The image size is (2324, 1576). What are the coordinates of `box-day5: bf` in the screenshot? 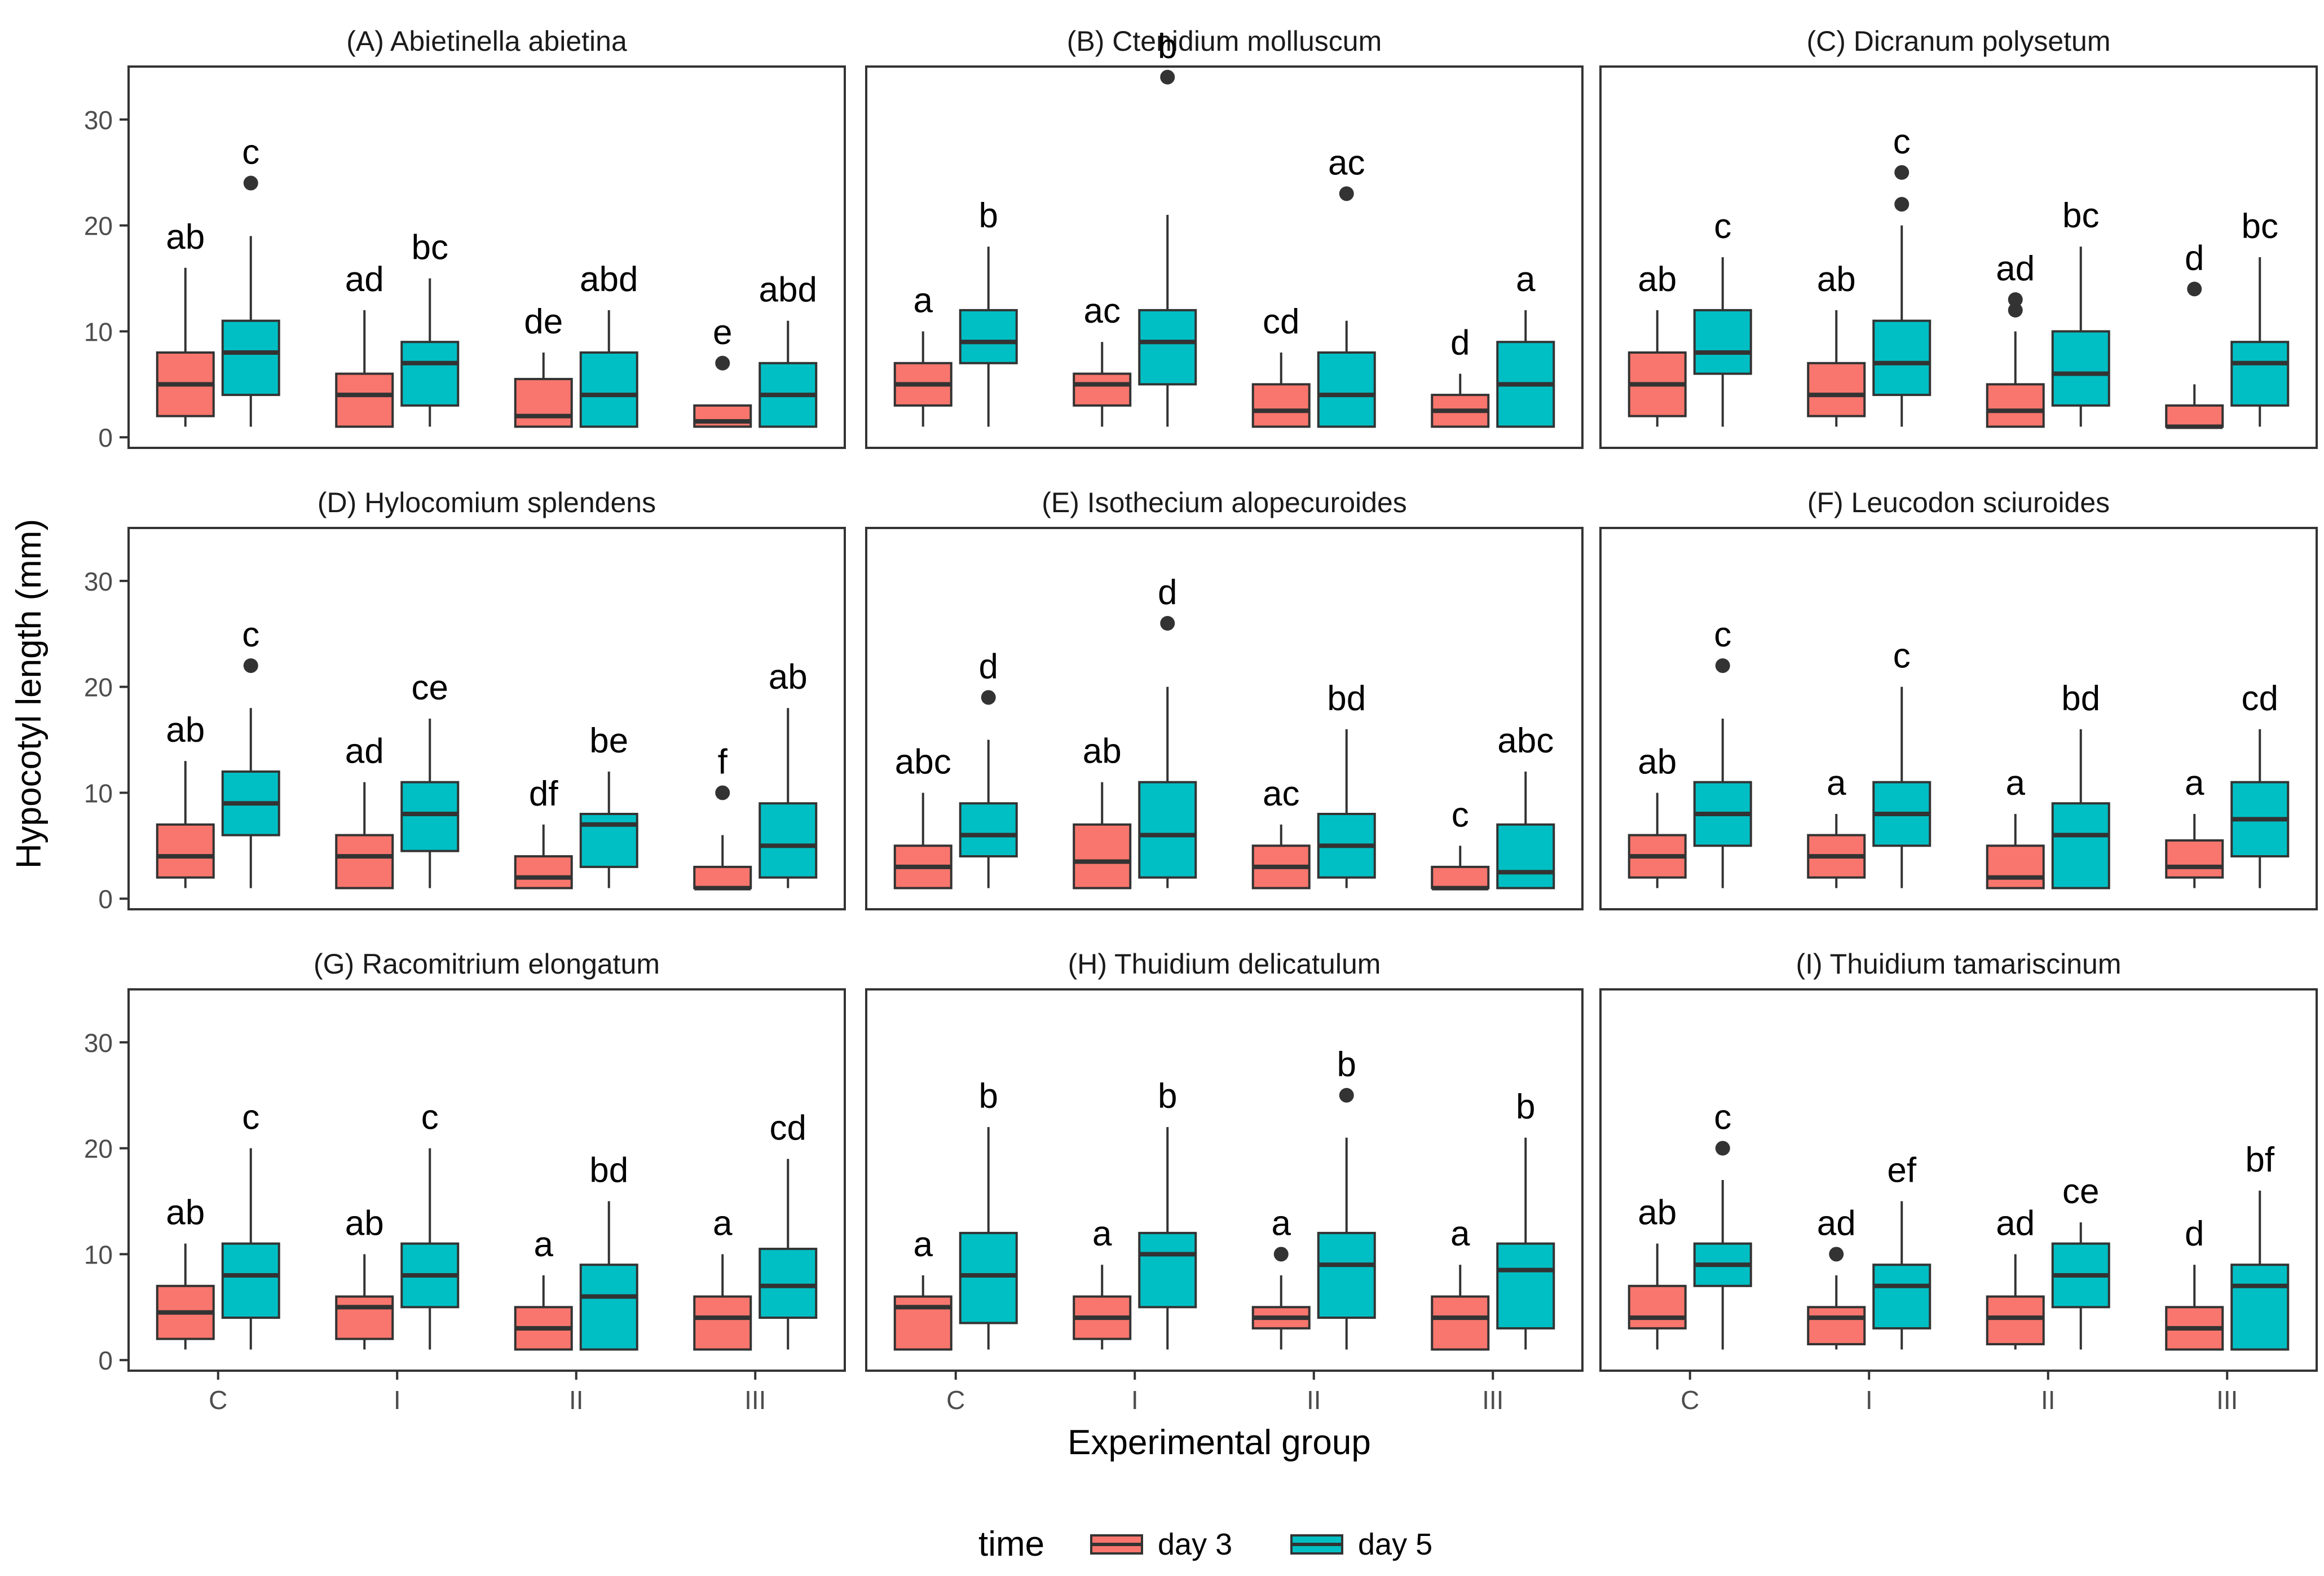 It's located at (2260, 1246).